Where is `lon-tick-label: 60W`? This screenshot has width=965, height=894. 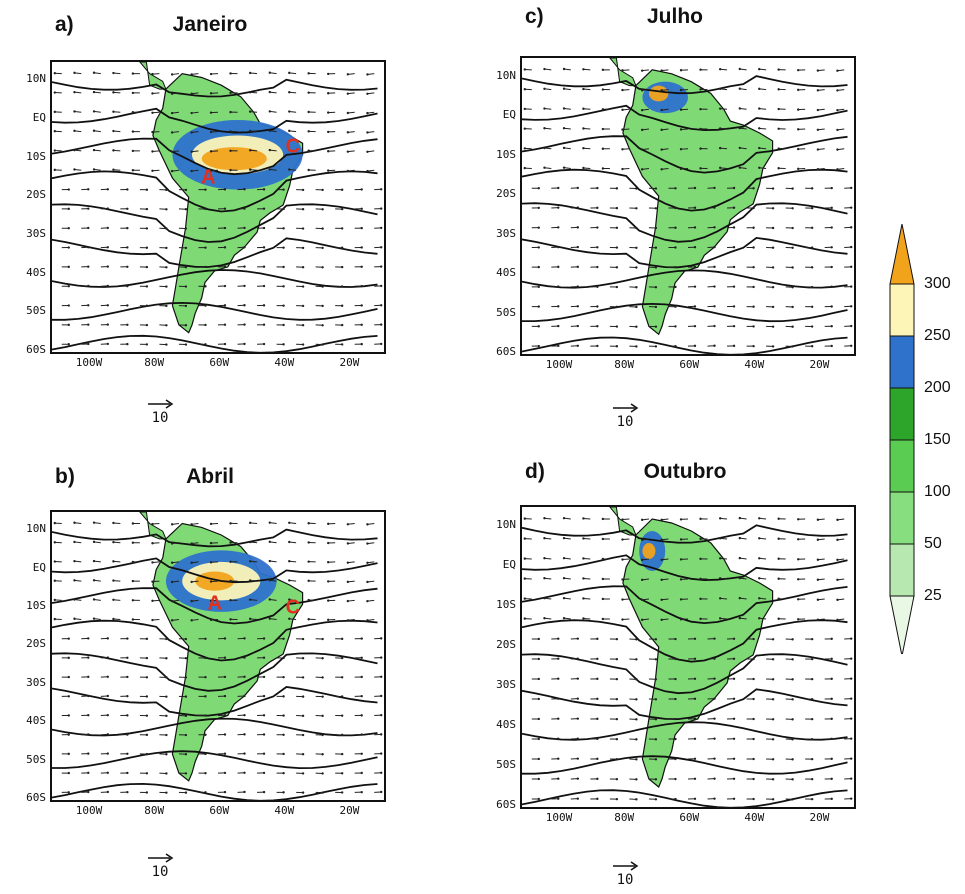
lon-tick-label: 60W is located at coordinates (689, 364).